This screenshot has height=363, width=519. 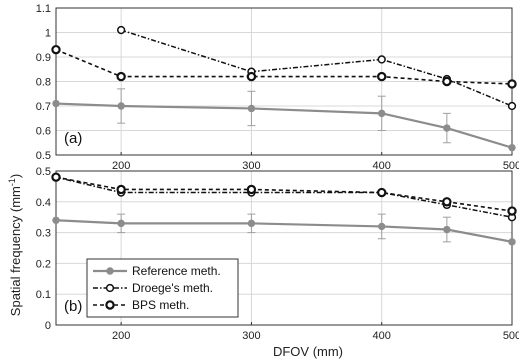 What do you see at coordinates (15, 176) in the screenshot?
I see `y-axis-label-close: )` at bounding box center [15, 176].